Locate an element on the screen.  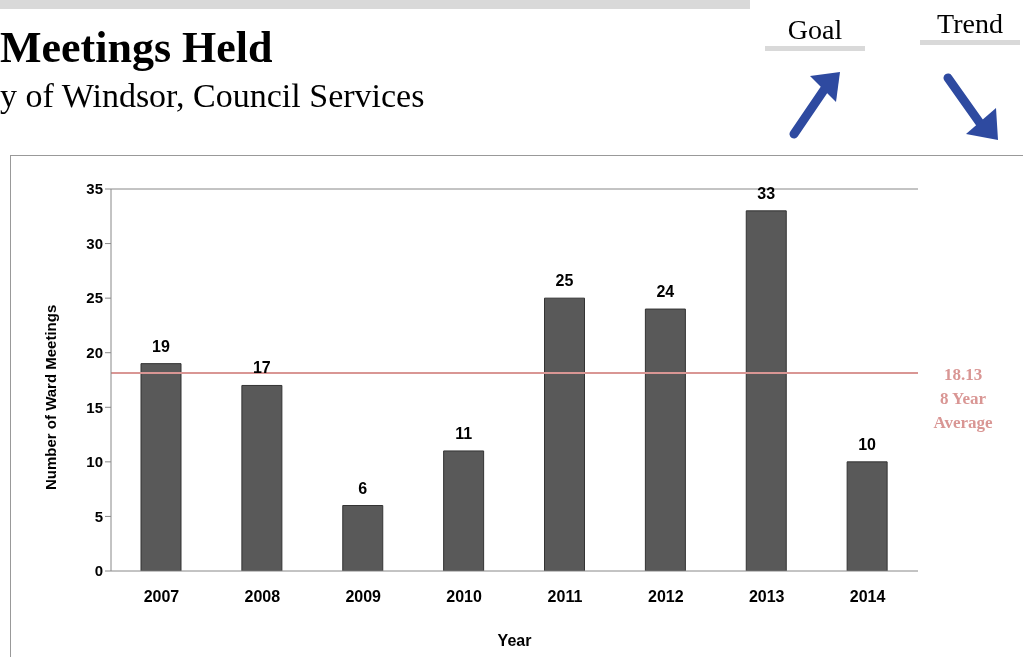
y-tick-label: 15 is located at coordinates (94, 407).